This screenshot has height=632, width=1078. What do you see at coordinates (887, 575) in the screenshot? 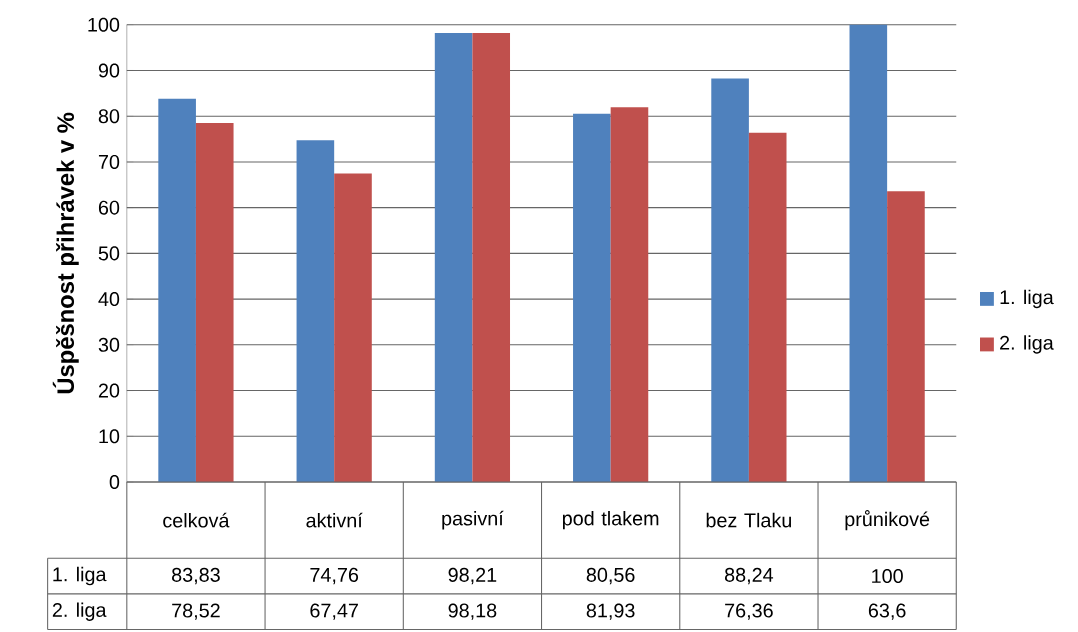
I see `data-label: 100` at bounding box center [887, 575].